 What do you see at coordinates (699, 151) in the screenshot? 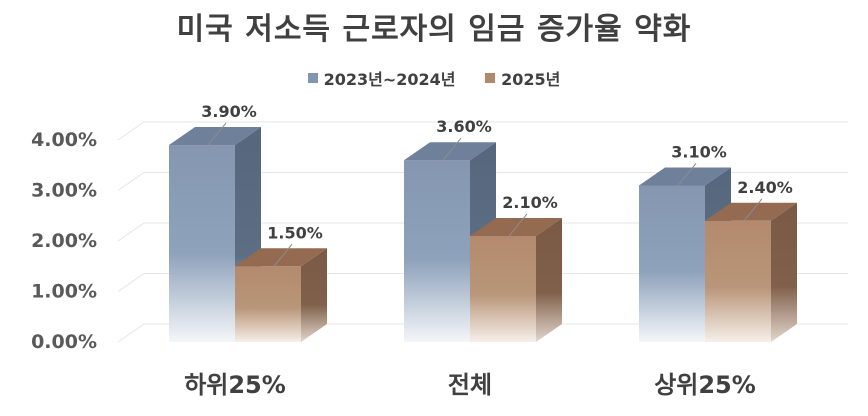
I see `data-label: 3.10%` at bounding box center [699, 151].